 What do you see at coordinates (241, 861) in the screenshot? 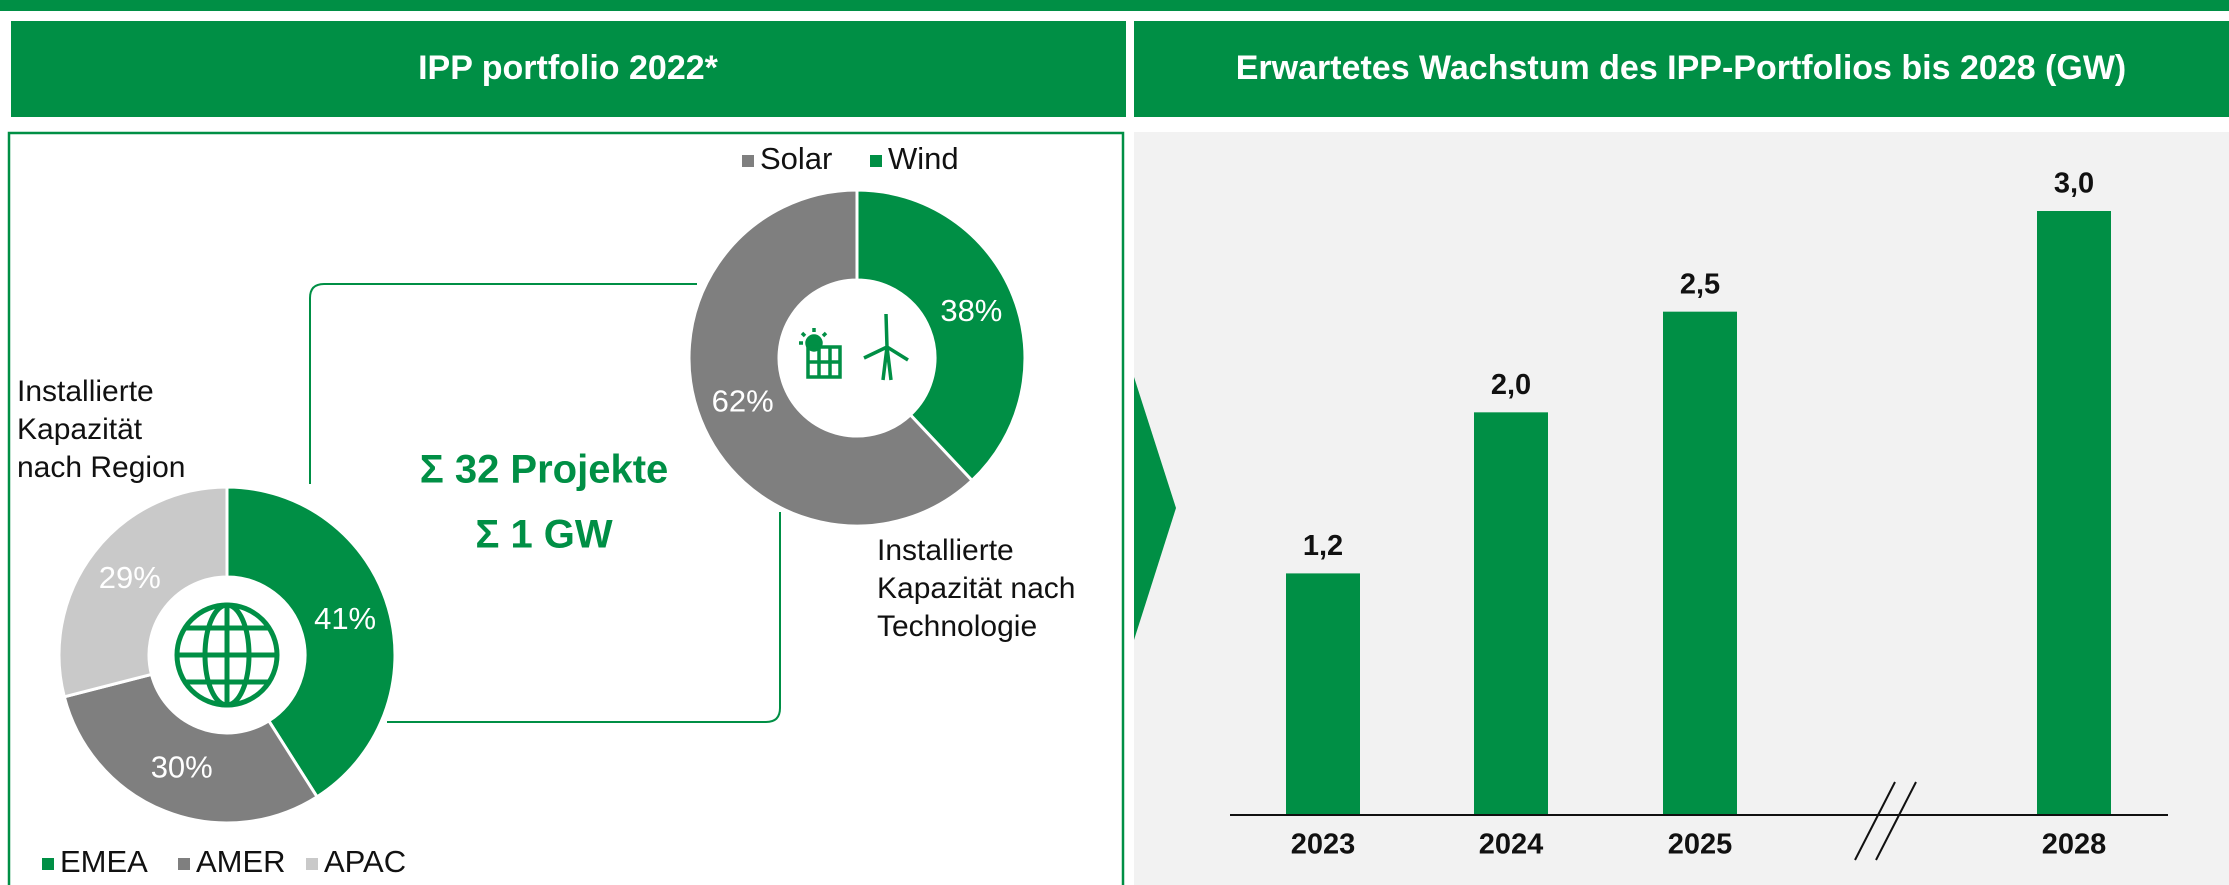
I see `legend-label: AMER` at bounding box center [241, 861].